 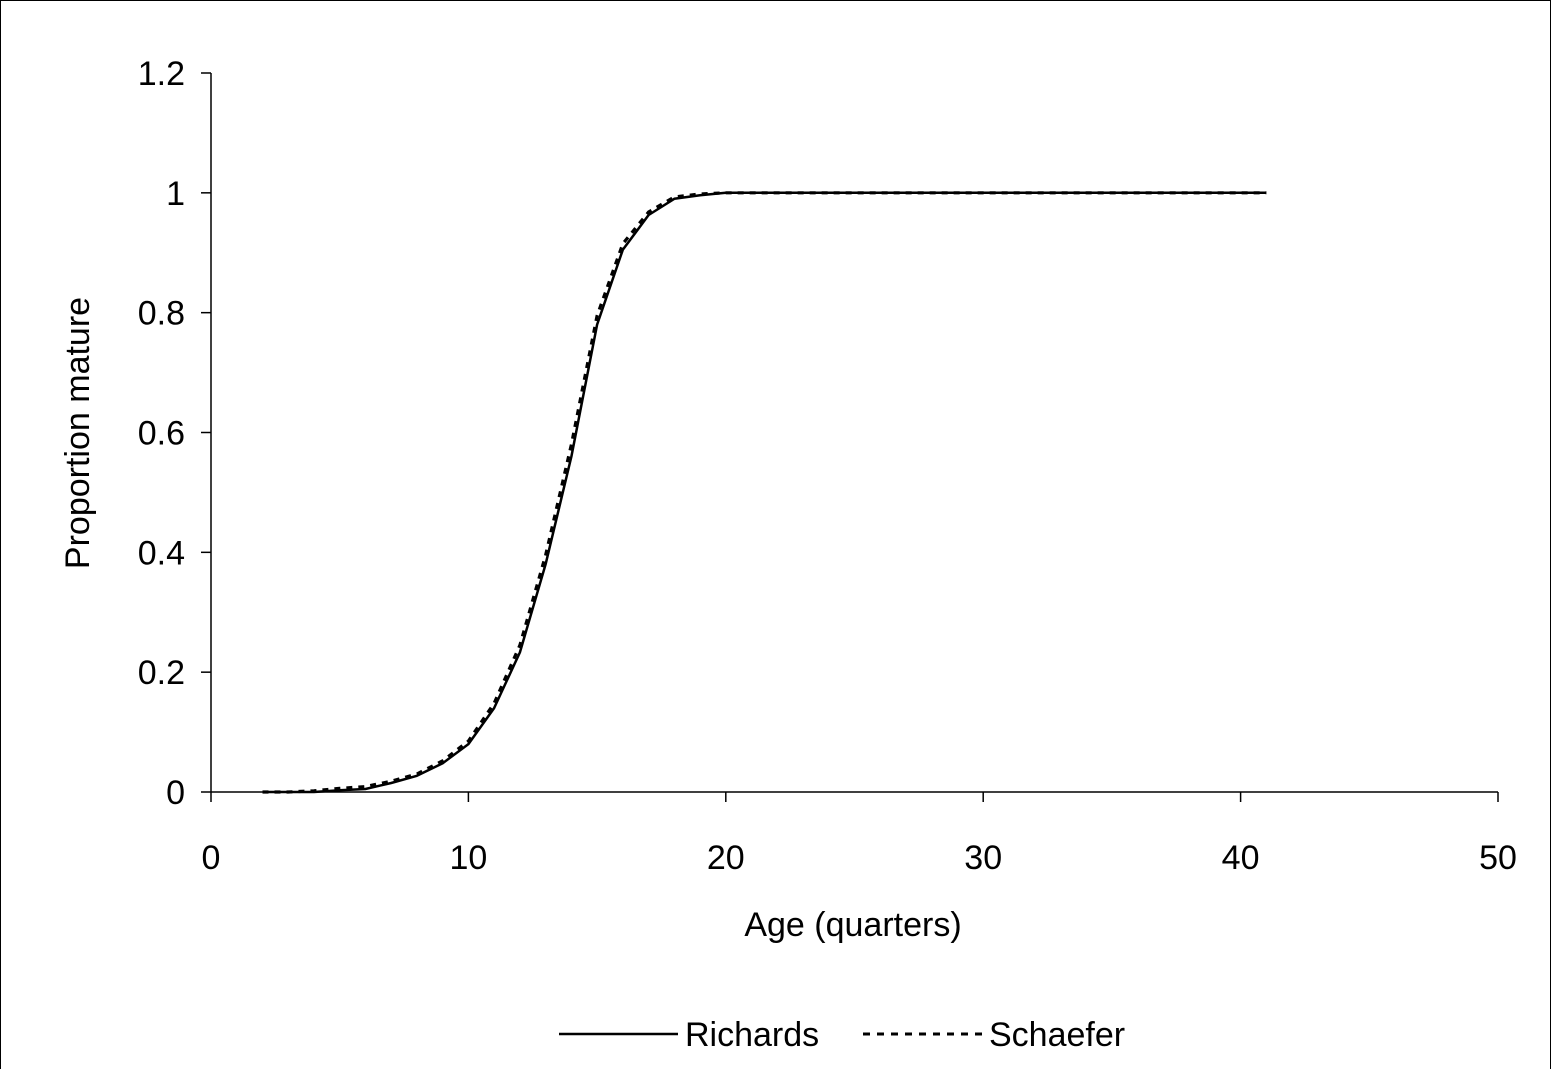 What do you see at coordinates (161, 673) in the screenshot?
I see `y-tick-label: 0.2` at bounding box center [161, 673].